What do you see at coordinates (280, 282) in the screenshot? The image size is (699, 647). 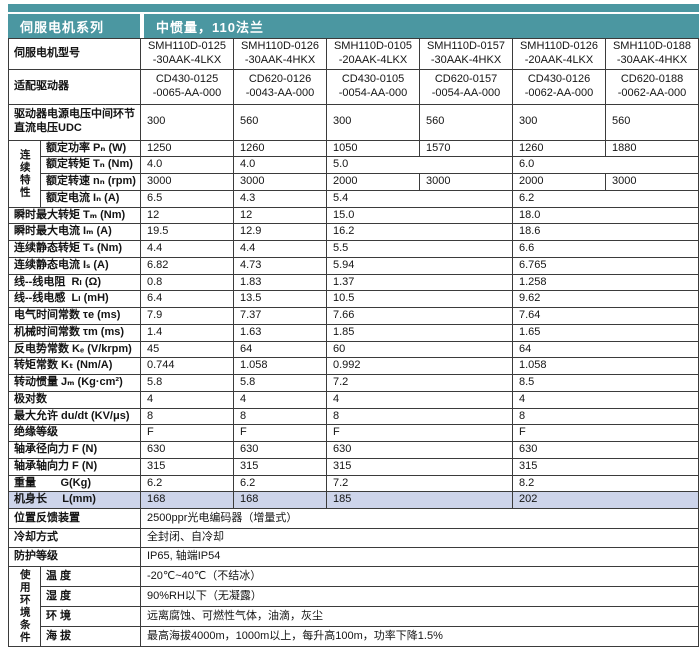 I see `spec-cell: 1.83` at bounding box center [280, 282].